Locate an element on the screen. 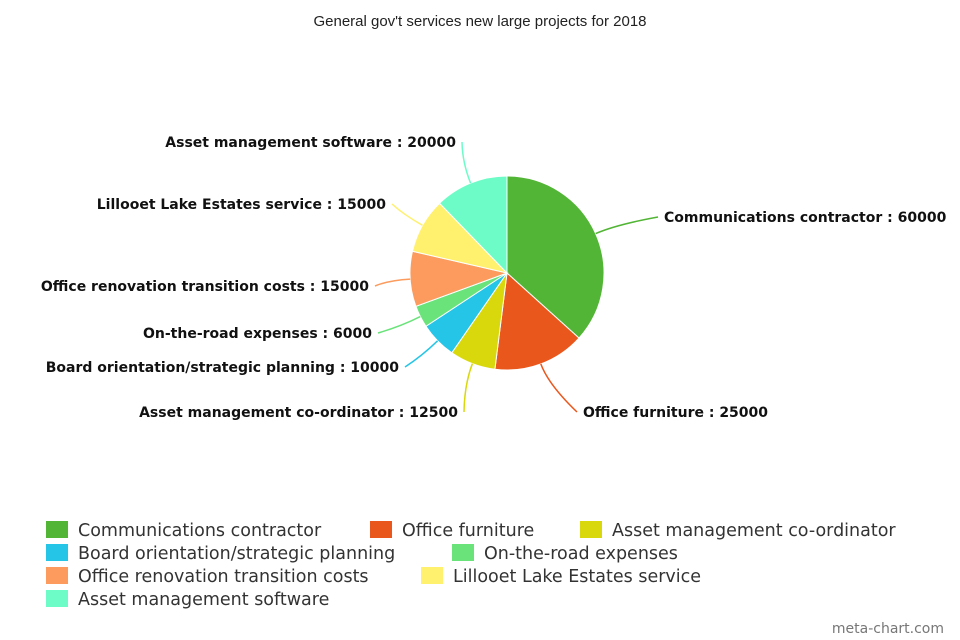  leader-line-board-orientation-strategic-planning is located at coordinates (421, 354).